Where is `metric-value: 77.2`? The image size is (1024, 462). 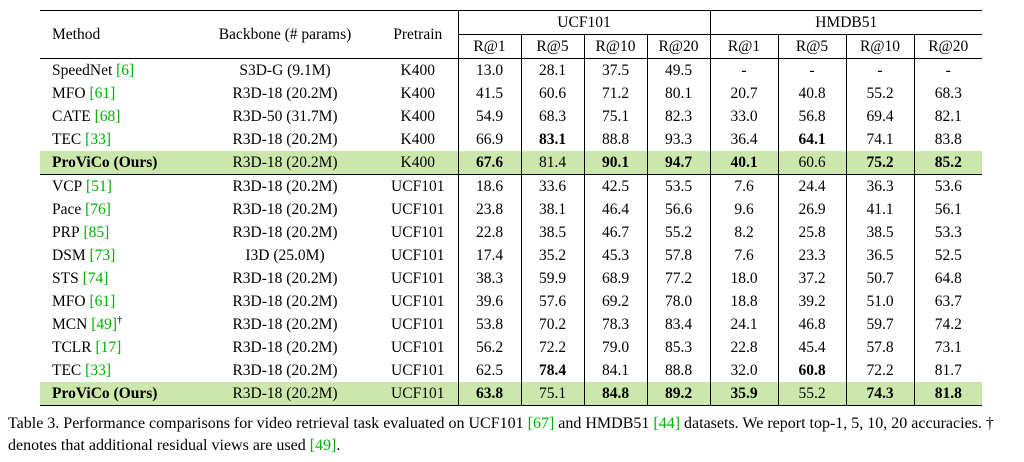 metric-value: 77.2 is located at coordinates (678, 278).